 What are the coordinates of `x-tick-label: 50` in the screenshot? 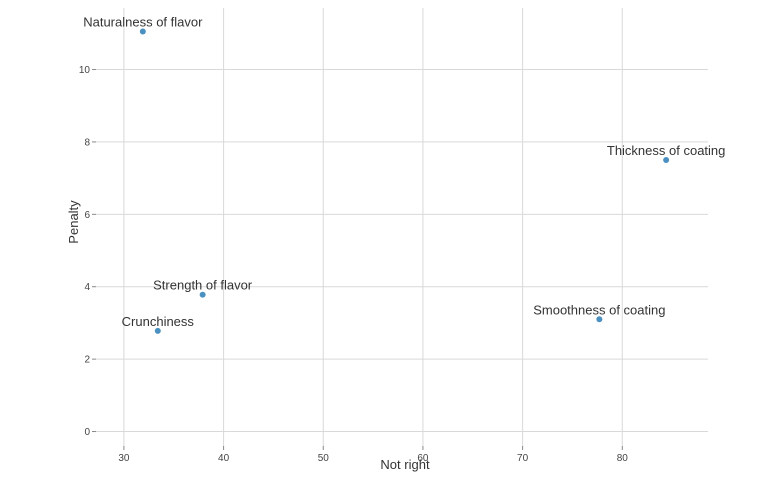 It's located at (324, 458).